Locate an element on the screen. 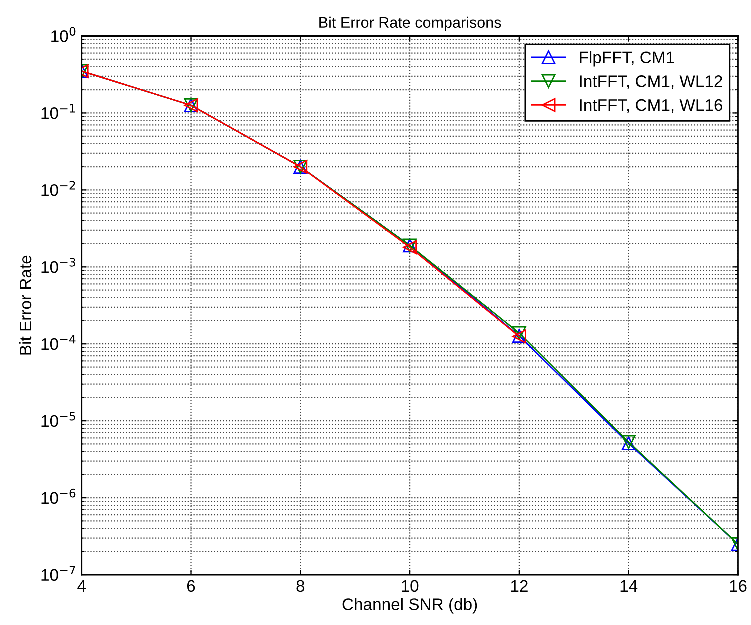  point is located at coordinates (519, 333).